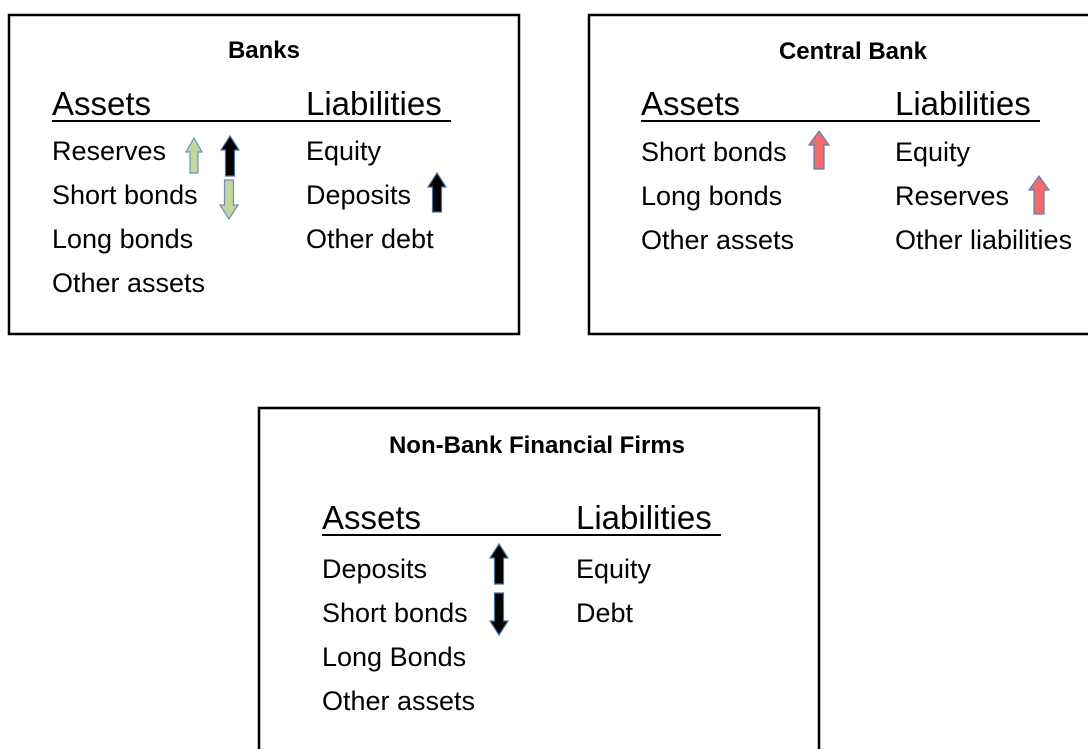  Describe the element at coordinates (853, 51) in the screenshot. I see `panel-title: Central Bank` at that location.